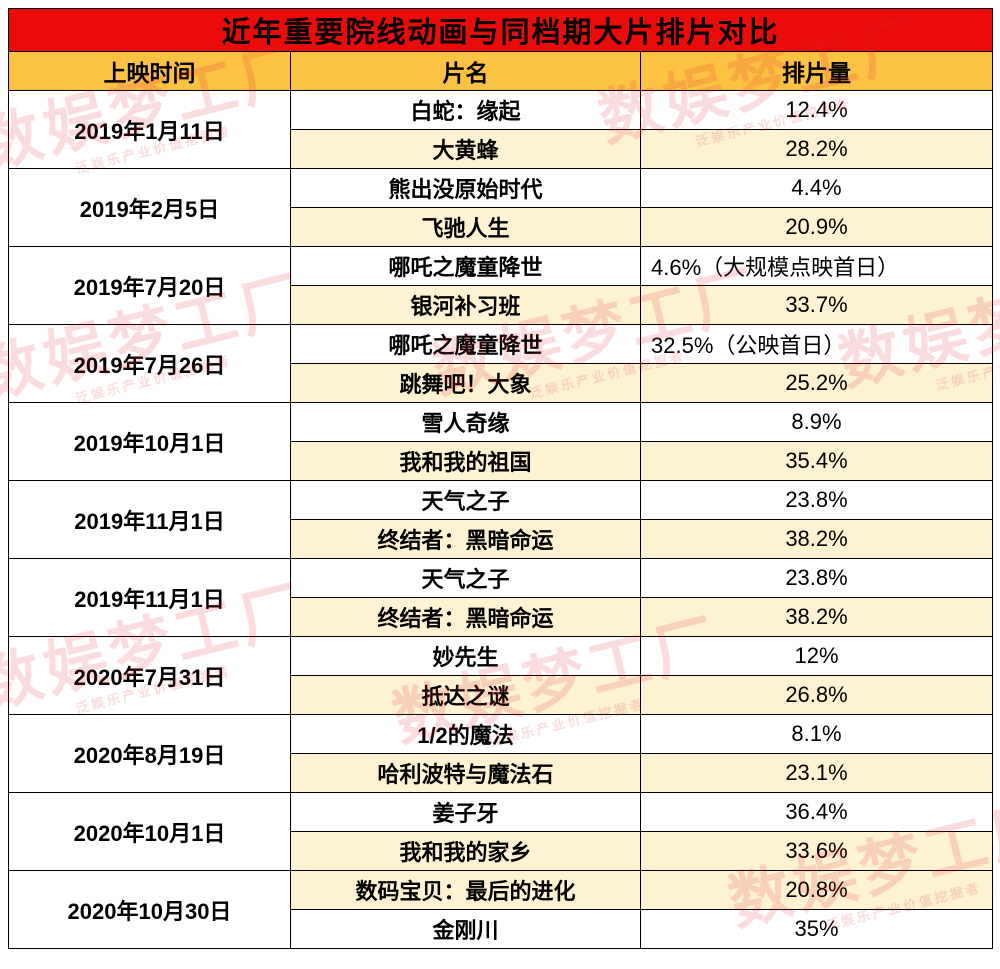 Image resolution: width=1000 pixels, height=969 pixels. I want to click on screening-rate-cell: 35.4%, so click(816, 461).